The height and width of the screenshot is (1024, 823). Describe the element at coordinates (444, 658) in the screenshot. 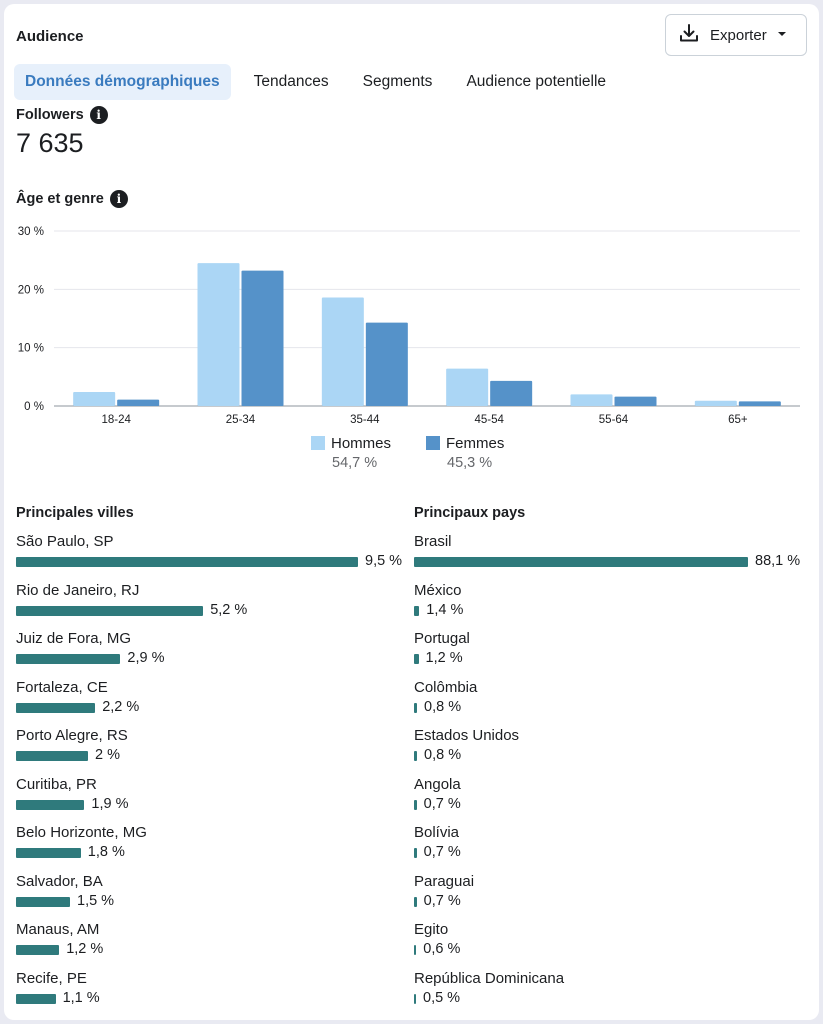

I see `country-pct: 1,2 %` at that location.